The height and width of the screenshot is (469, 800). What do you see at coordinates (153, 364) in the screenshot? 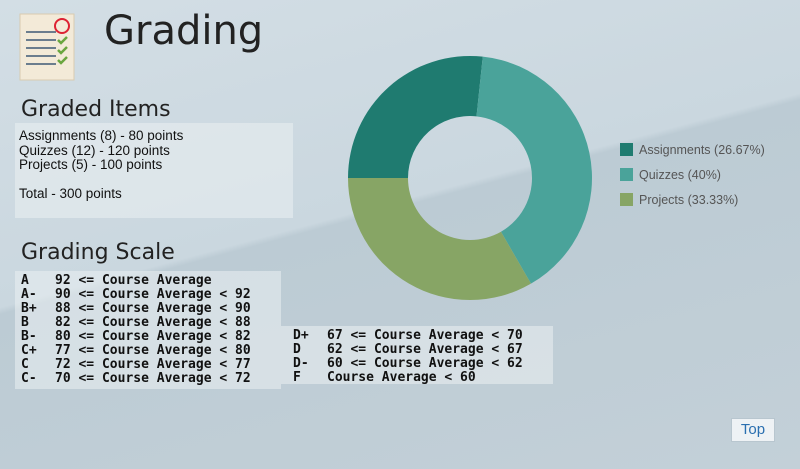
I see `scale-rule: 72 <= Course Average < 77` at bounding box center [153, 364].